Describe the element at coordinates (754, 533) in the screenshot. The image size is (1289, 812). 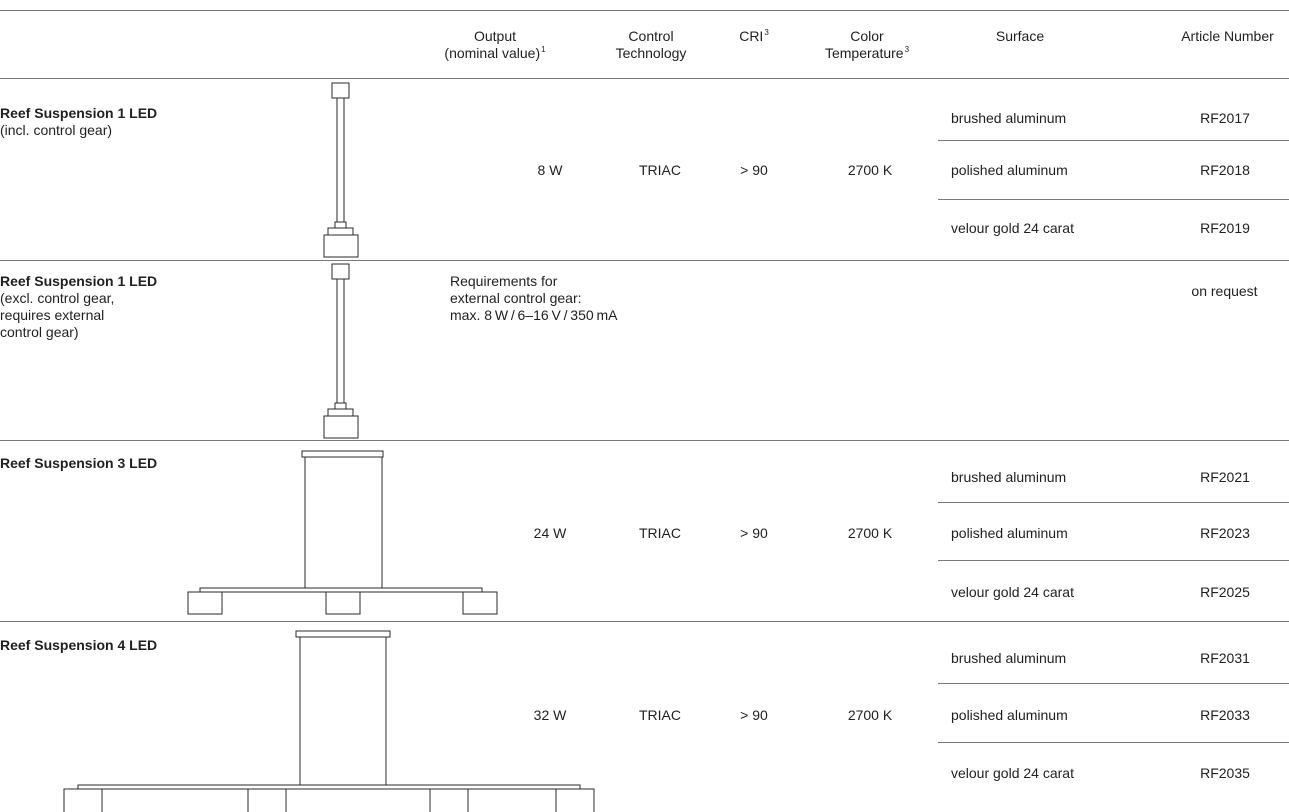
I see `product-3-cri: > 90` at that location.